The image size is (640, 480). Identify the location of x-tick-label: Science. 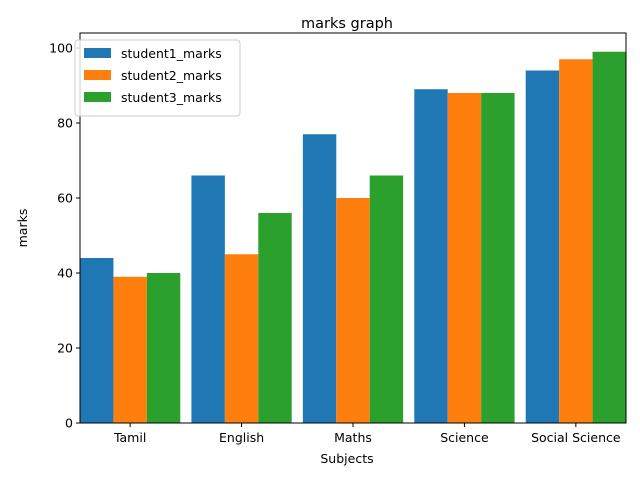
(464, 437).